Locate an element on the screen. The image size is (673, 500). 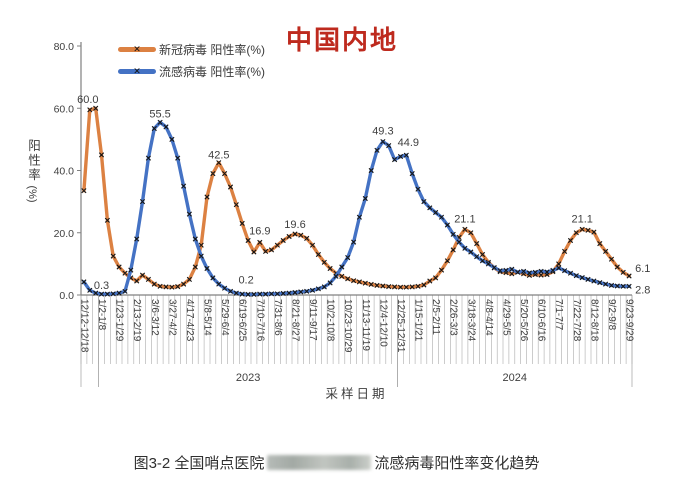
x-tick-label: 12/25-12/31 is located at coordinates (400, 326).